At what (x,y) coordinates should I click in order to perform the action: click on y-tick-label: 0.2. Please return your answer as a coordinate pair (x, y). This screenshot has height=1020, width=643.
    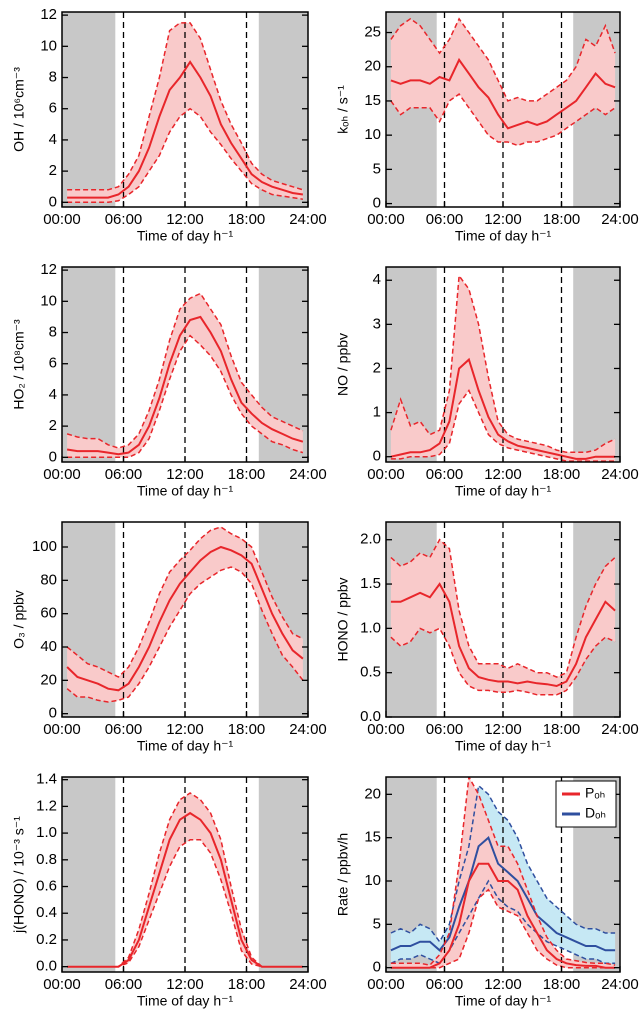
    Looking at the image, I should click on (46, 939).